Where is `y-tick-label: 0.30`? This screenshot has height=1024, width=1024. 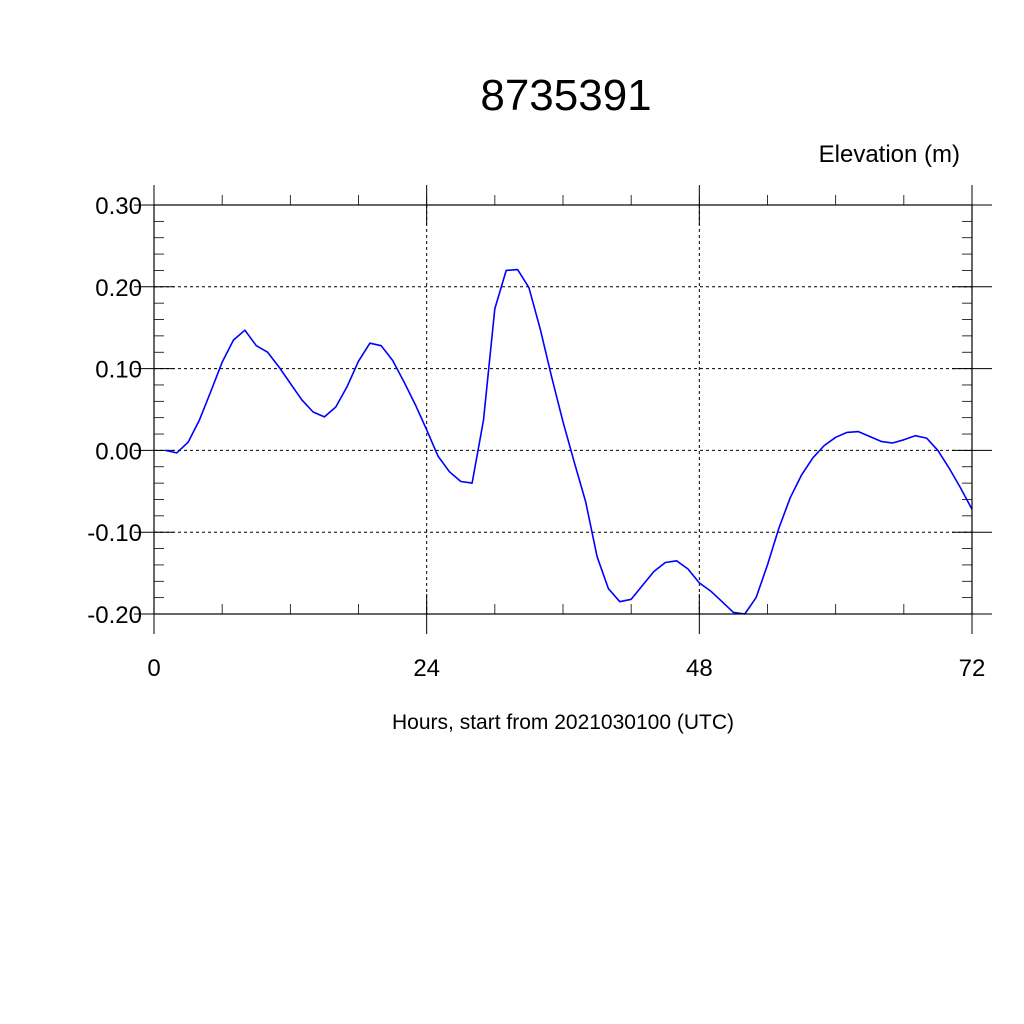 y-tick-label: 0.30 is located at coordinates (118, 206).